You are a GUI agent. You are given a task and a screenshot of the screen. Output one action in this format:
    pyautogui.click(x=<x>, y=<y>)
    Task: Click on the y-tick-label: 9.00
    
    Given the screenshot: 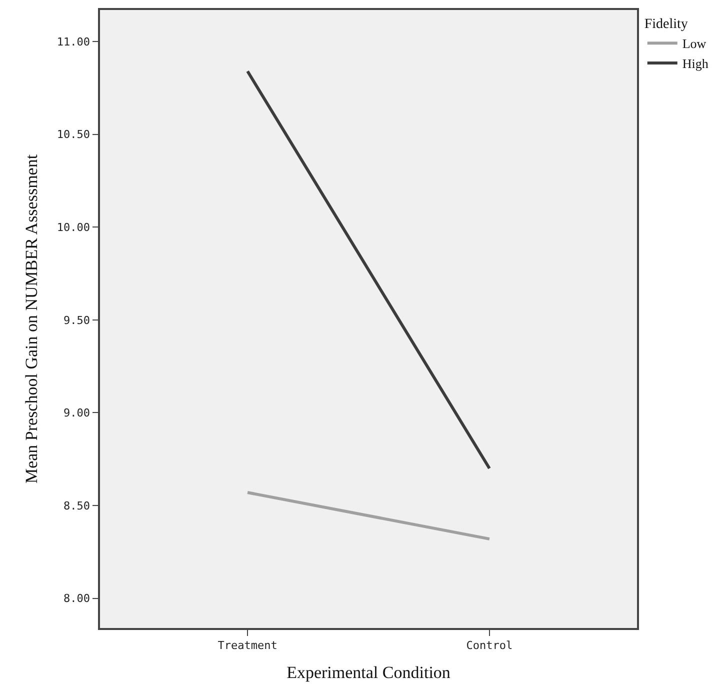 What is the action you would take?
    pyautogui.click(x=77, y=413)
    